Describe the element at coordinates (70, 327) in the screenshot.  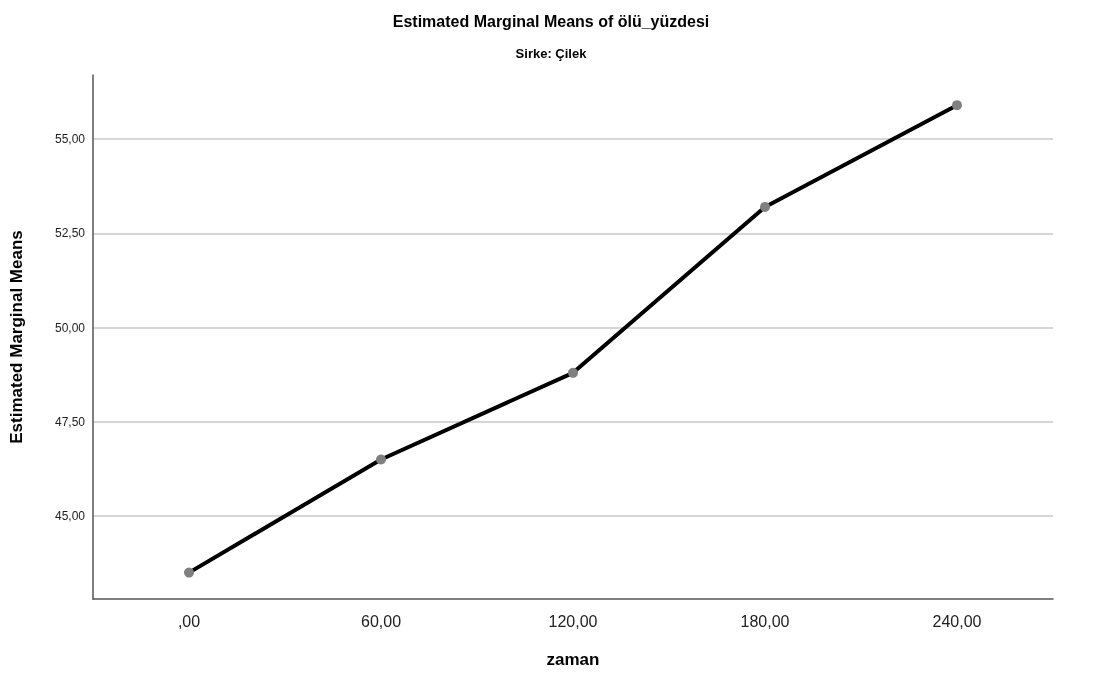
I see `y-tick-label: 50,00` at that location.